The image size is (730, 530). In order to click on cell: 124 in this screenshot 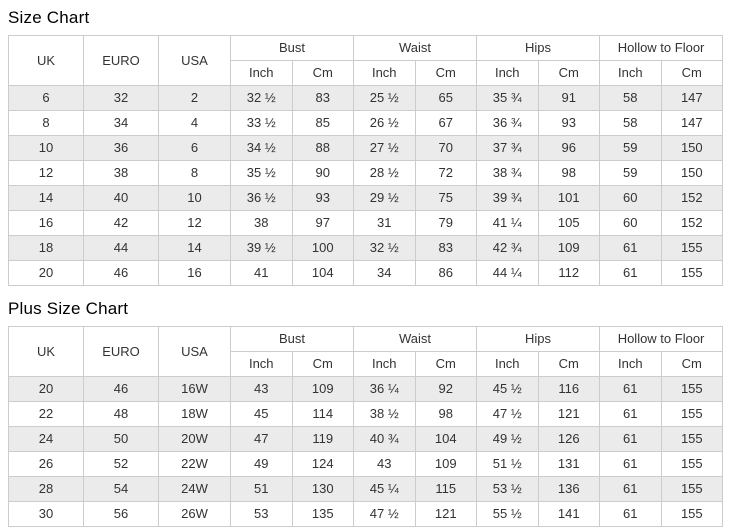, I will do `click(323, 464)`.